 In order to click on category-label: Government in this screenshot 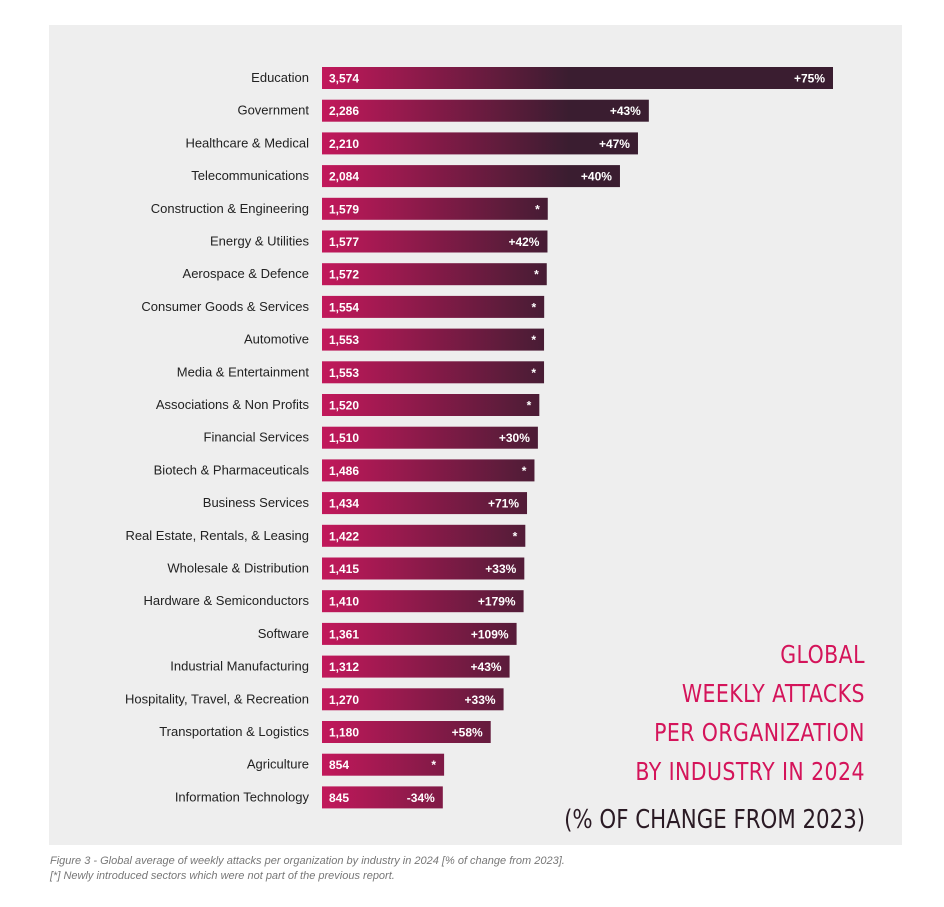, I will do `click(273, 110)`.